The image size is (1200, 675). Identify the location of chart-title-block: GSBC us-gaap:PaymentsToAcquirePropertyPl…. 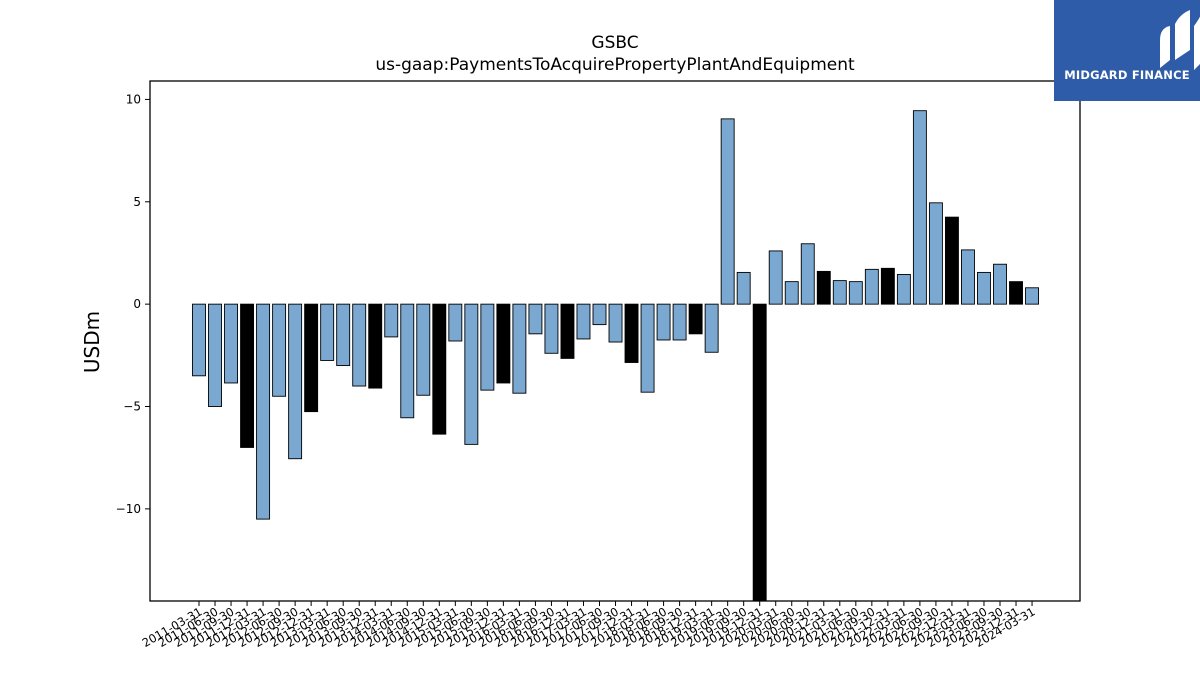
(615, 54).